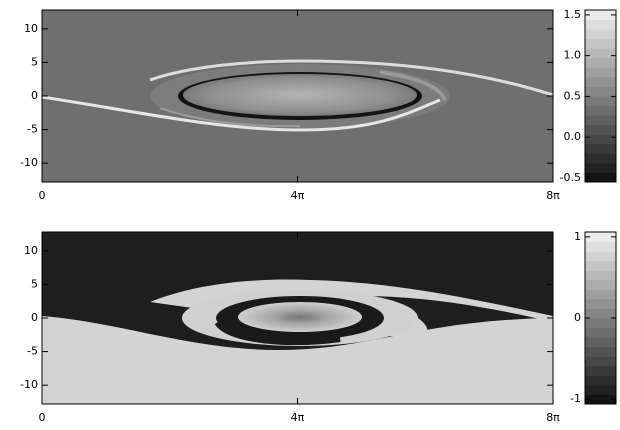  What do you see at coordinates (573, 55) in the screenshot?
I see `colorbar-tick-label: 1.0` at bounding box center [573, 55].